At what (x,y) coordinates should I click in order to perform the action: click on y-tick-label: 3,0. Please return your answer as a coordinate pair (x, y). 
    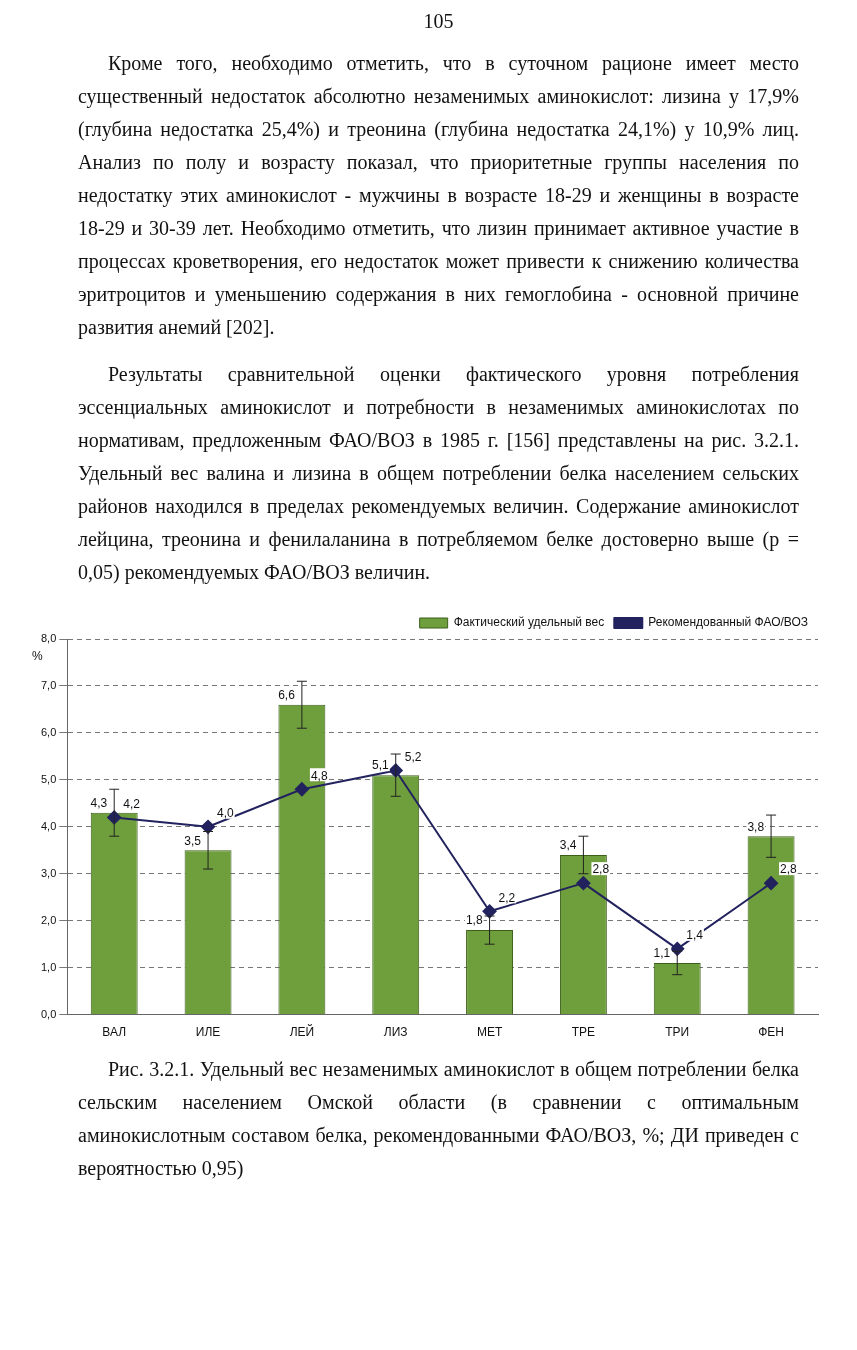
    Looking at the image, I should click on (48, 872).